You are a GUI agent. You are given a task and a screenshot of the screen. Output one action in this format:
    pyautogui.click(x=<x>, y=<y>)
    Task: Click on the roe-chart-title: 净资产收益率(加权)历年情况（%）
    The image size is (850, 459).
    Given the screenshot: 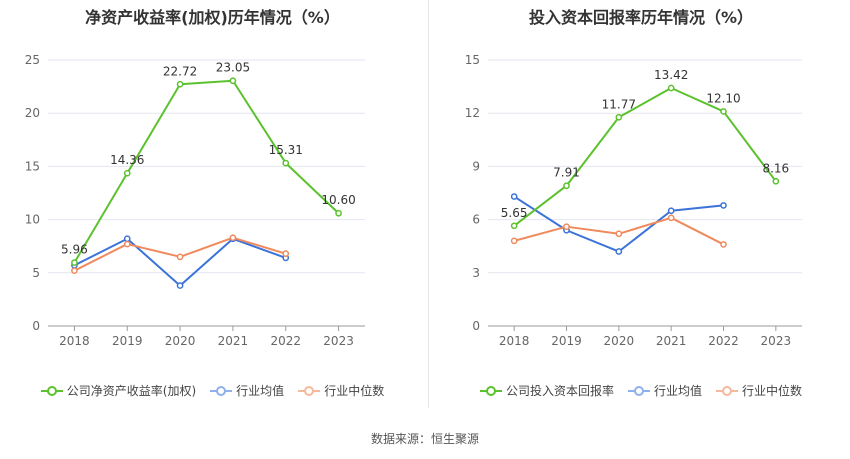 What is the action you would take?
    pyautogui.click(x=212, y=17)
    